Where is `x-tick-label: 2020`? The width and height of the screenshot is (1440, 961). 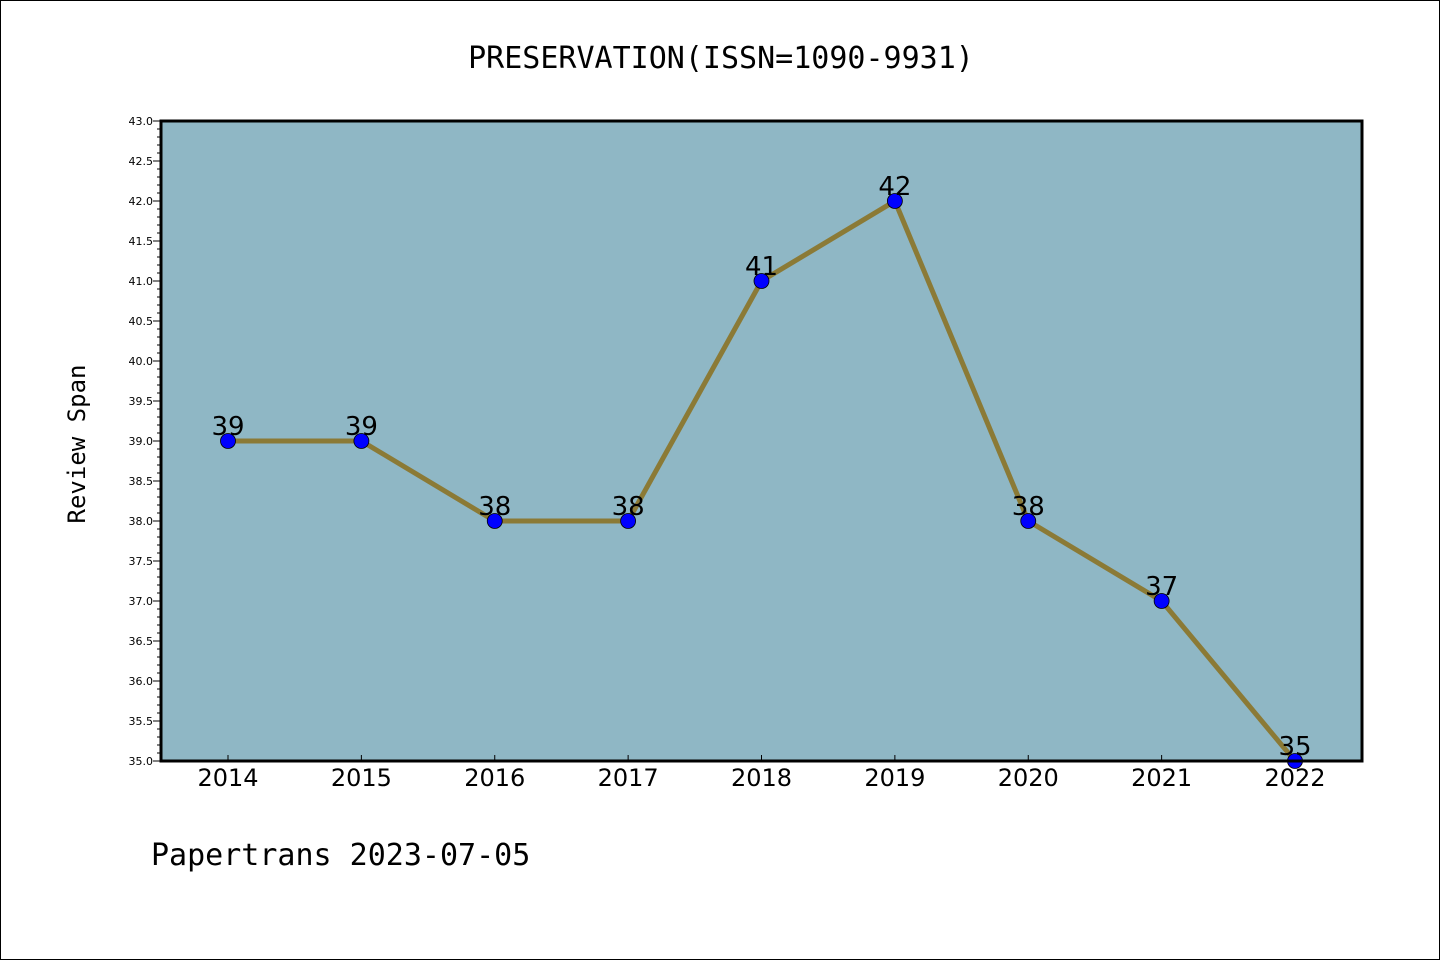
x-tick-label: 2020 is located at coordinates (1028, 778).